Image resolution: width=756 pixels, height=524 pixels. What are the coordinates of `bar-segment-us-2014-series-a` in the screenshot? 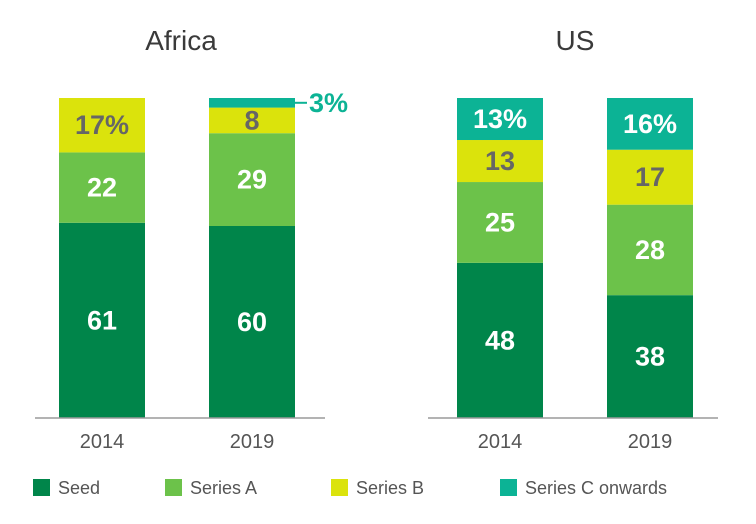 It's located at (500, 222).